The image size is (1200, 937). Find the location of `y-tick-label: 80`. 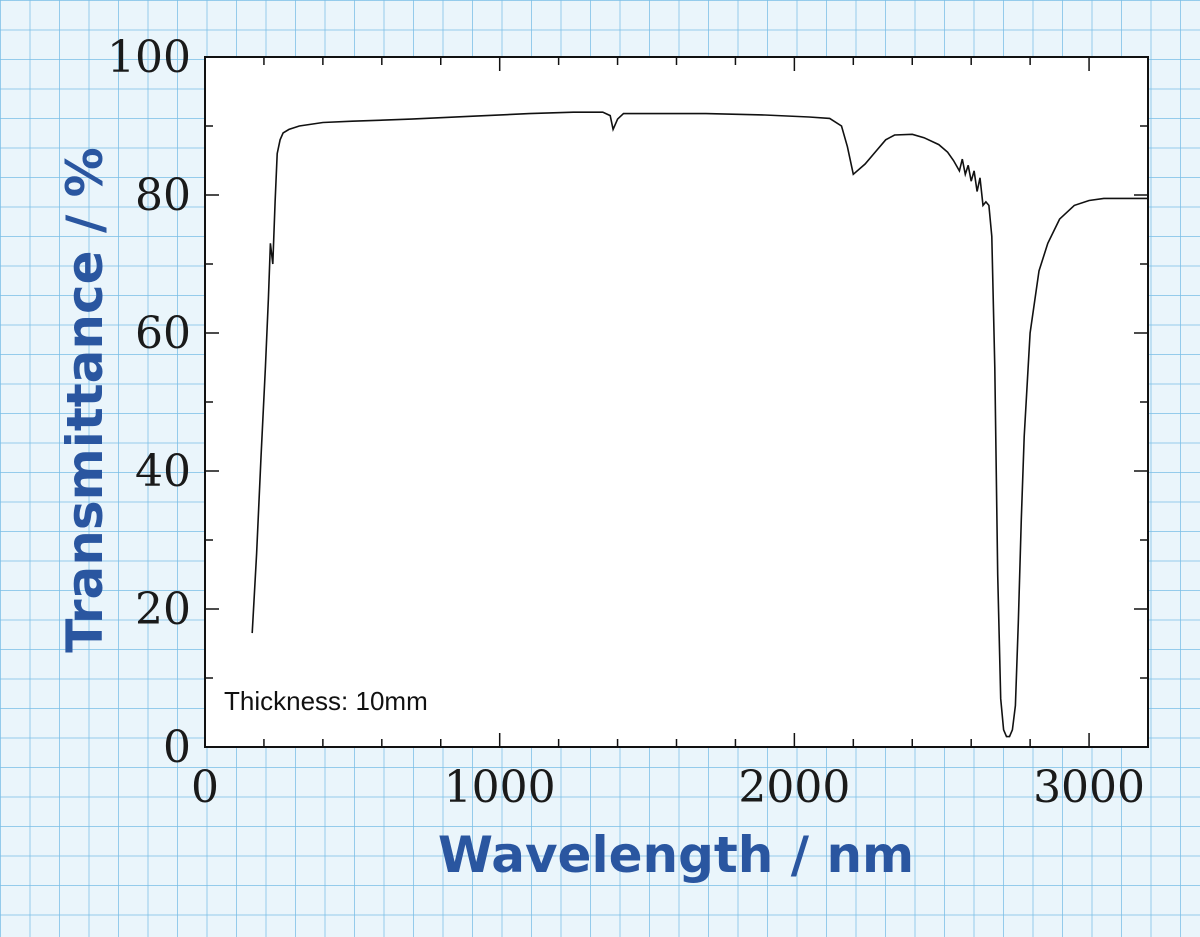

y-tick-label: 80 is located at coordinates (163, 195).